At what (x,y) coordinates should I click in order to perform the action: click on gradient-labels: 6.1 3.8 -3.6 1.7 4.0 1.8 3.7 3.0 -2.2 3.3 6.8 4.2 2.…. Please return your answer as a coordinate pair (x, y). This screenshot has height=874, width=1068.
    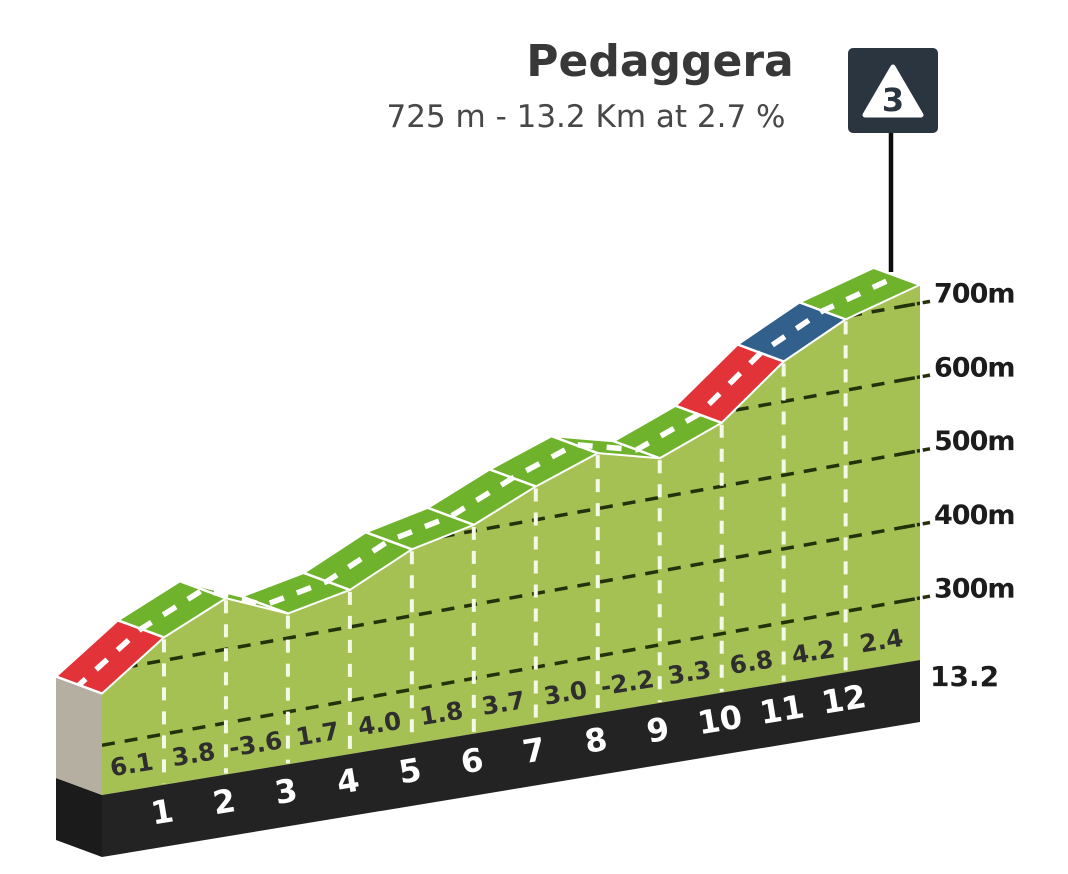
    Looking at the image, I should click on (506, 702).